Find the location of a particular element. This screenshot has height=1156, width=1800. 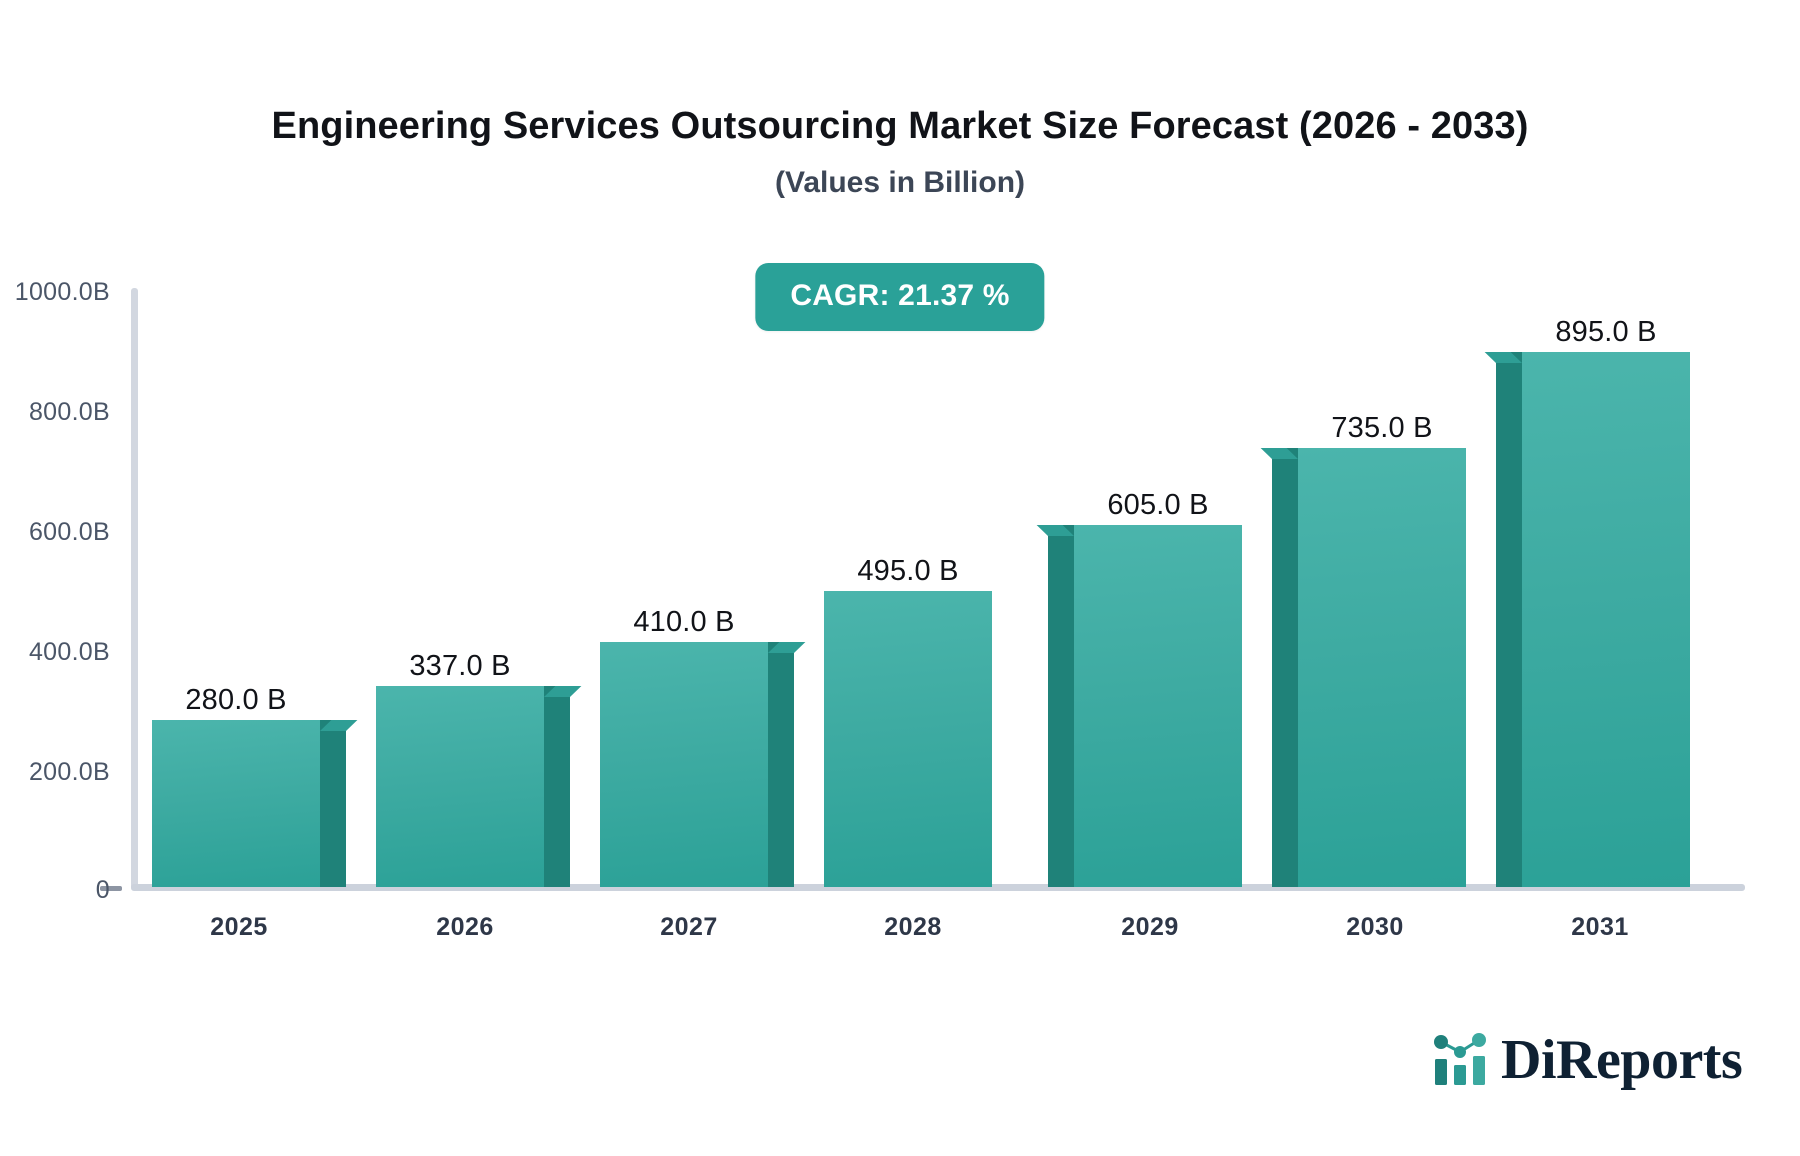

bar-value-label-2025: 280.0 B is located at coordinates (236, 700).